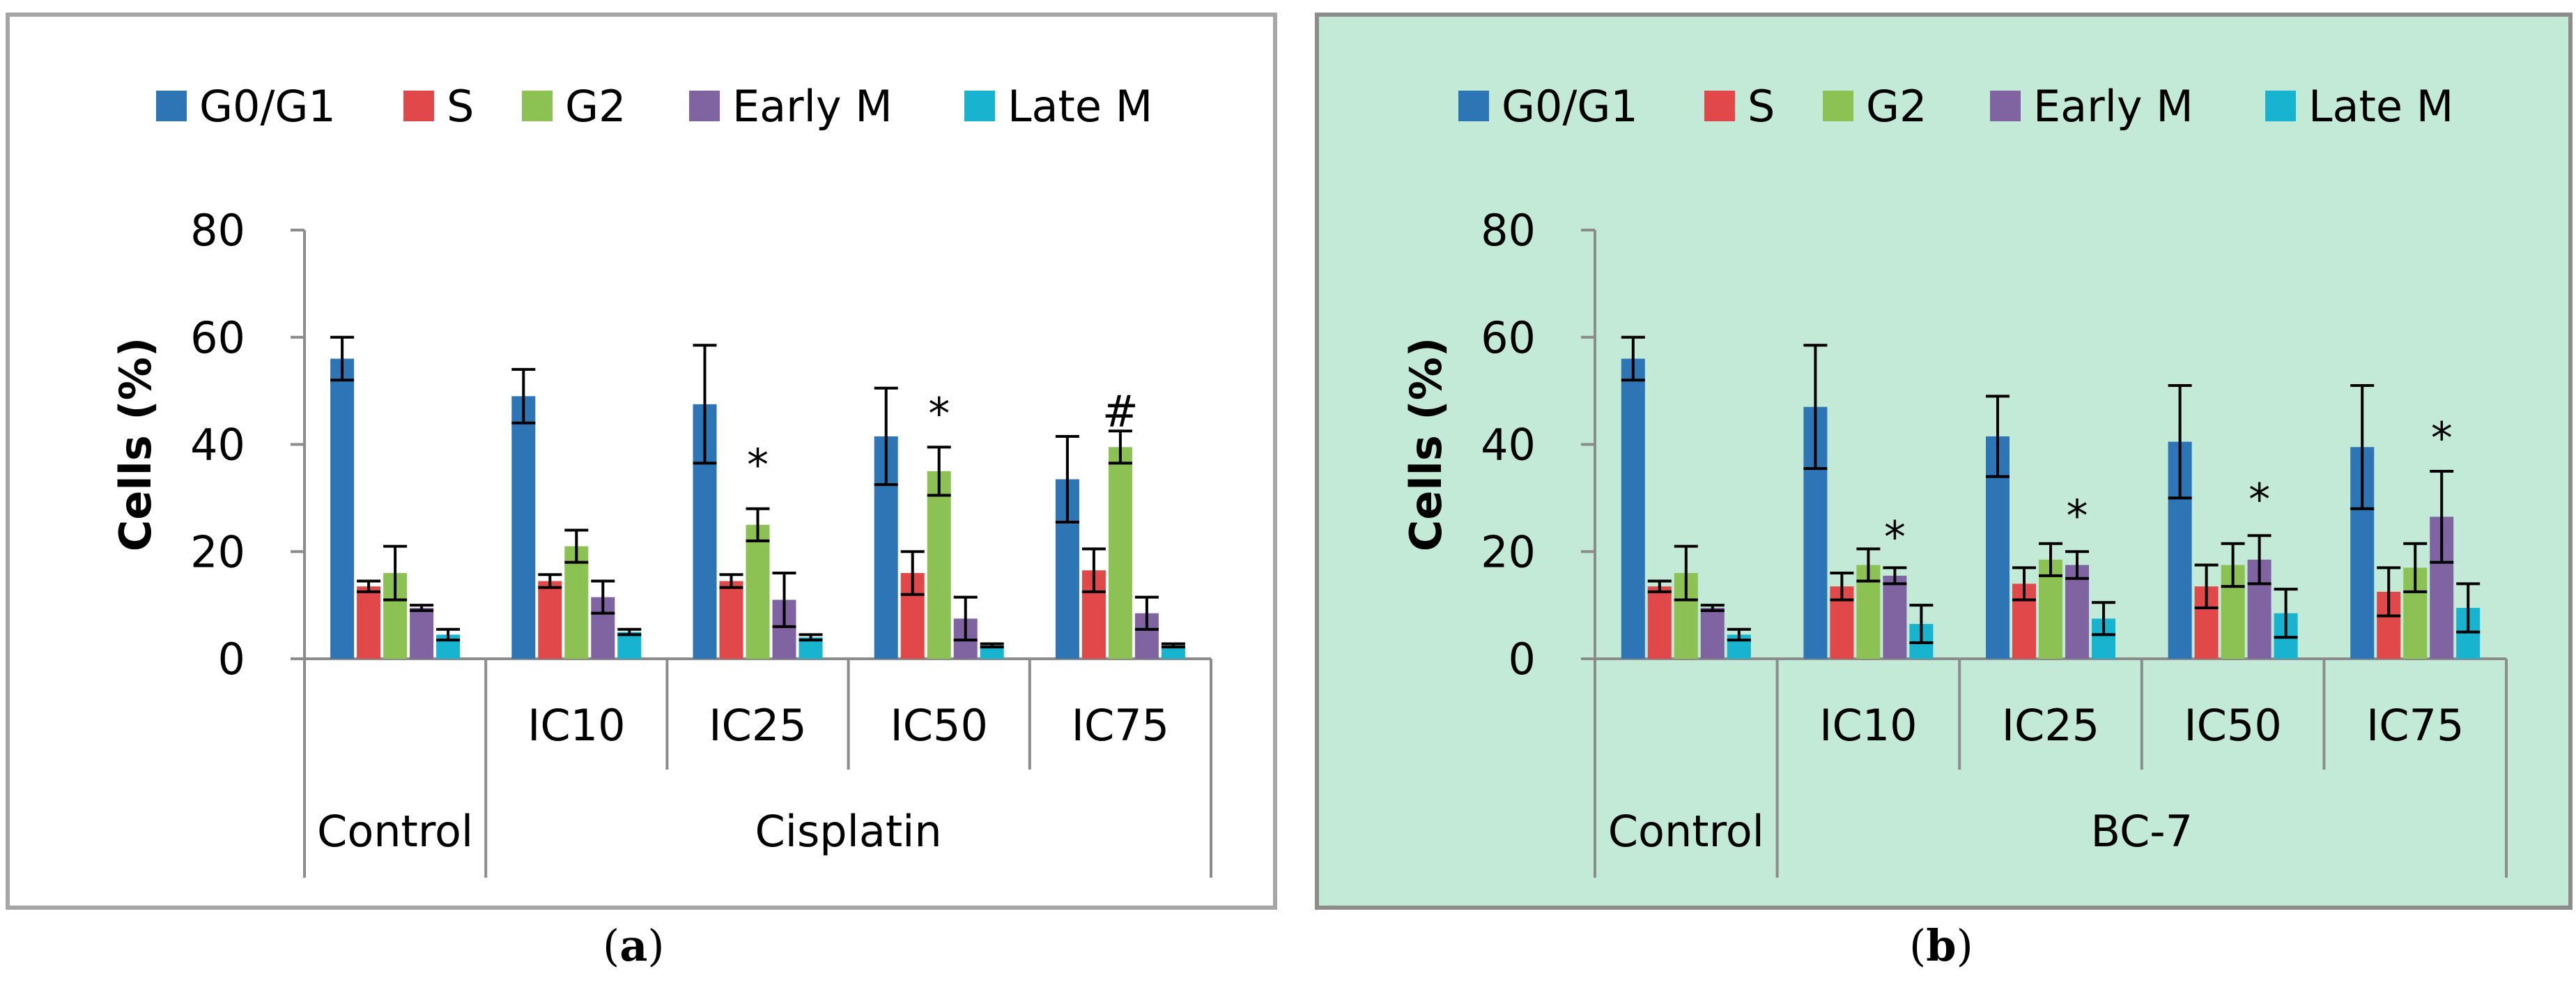 The width and height of the screenshot is (2576, 992). I want to click on group-label: BC-7, so click(2142, 831).